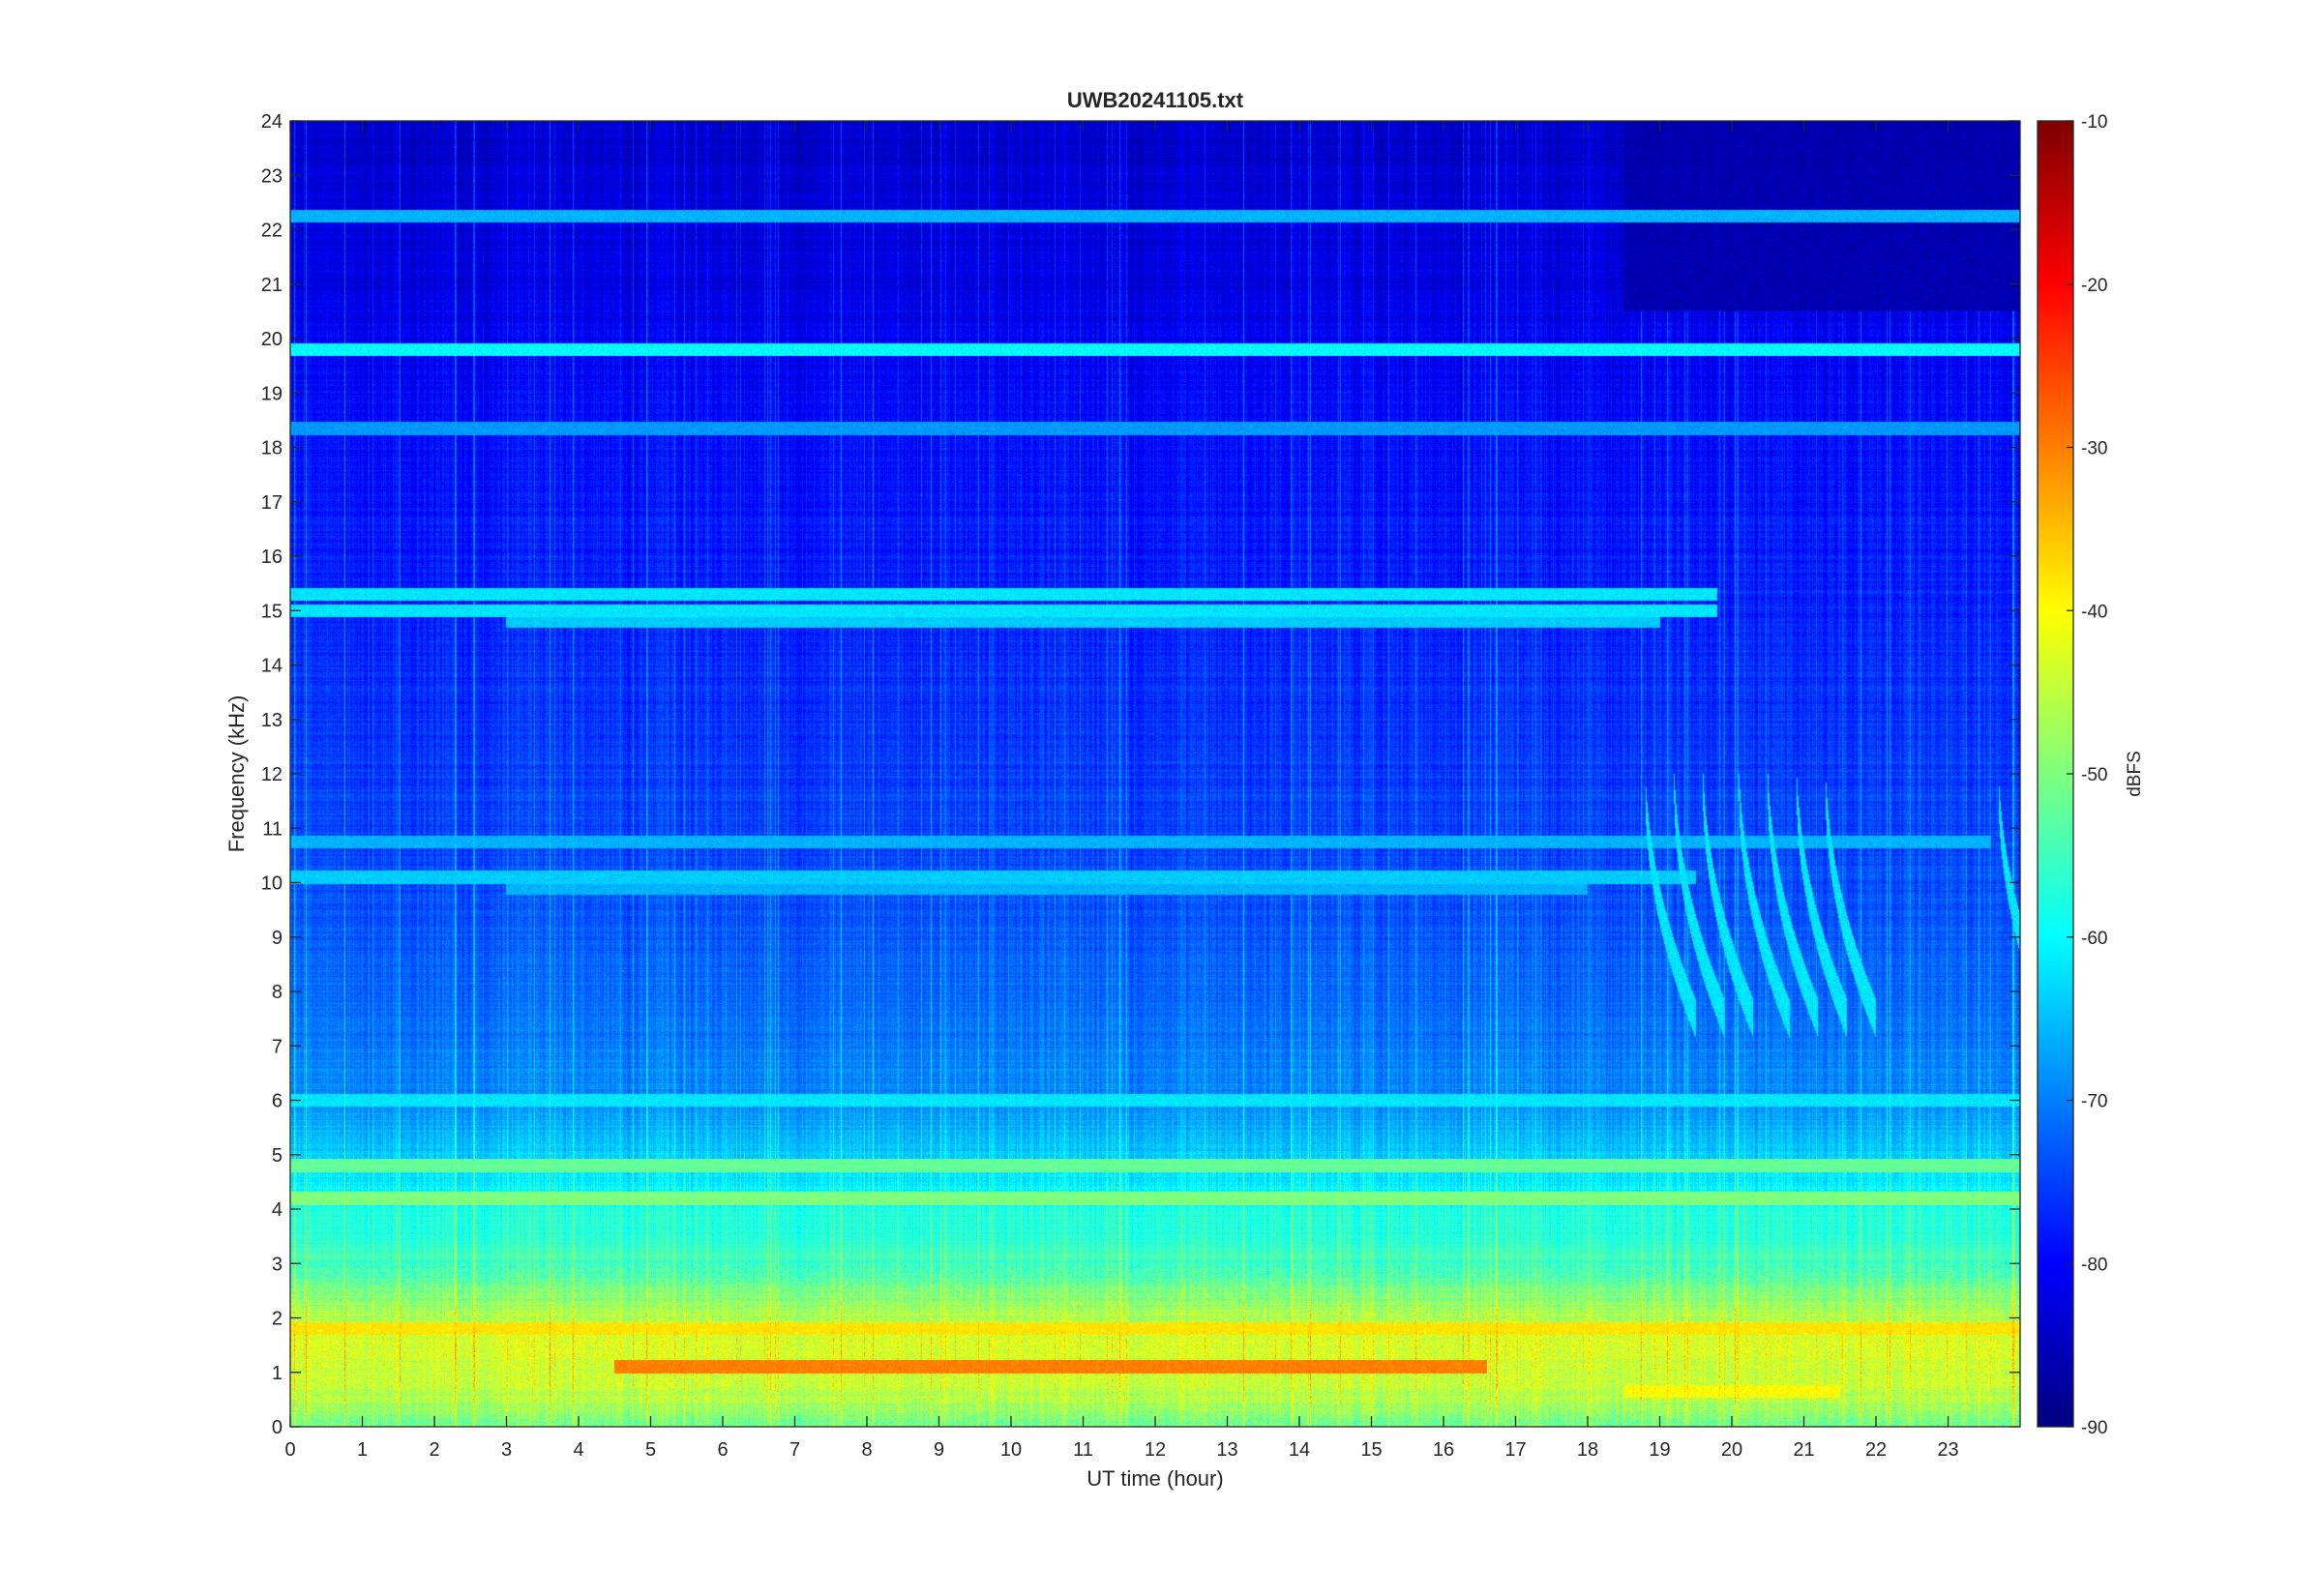 The width and height of the screenshot is (2322, 1596). Describe the element at coordinates (277, 1210) in the screenshot. I see `y-tick-label: 4` at that location.